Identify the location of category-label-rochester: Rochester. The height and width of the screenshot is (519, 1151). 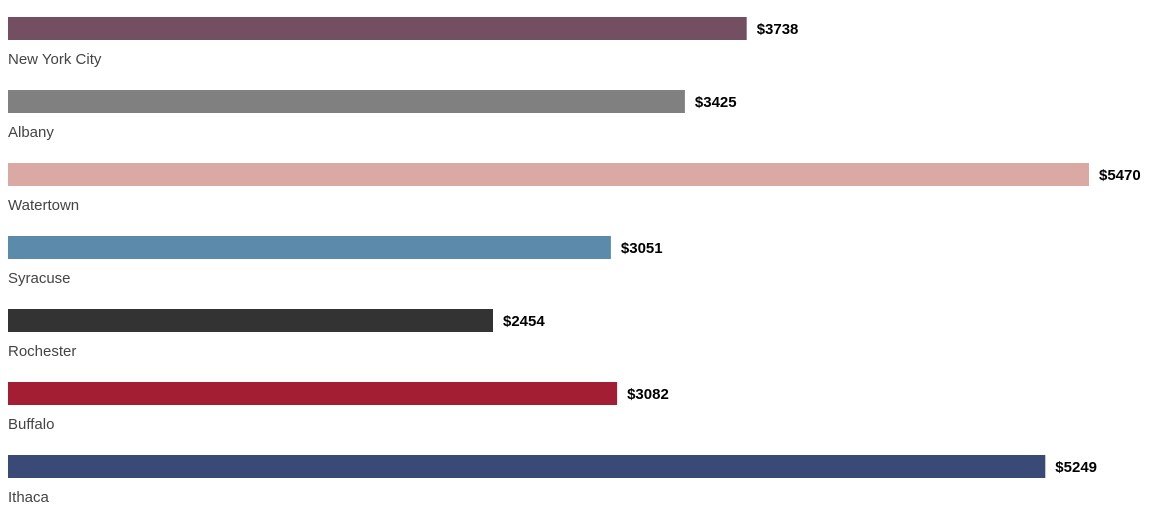
(42, 351).